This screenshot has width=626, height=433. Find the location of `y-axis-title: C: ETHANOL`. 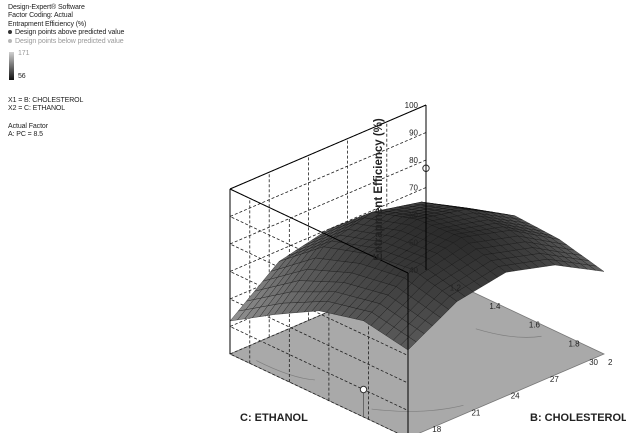

y-axis-title: C: ETHANOL is located at coordinates (274, 418).